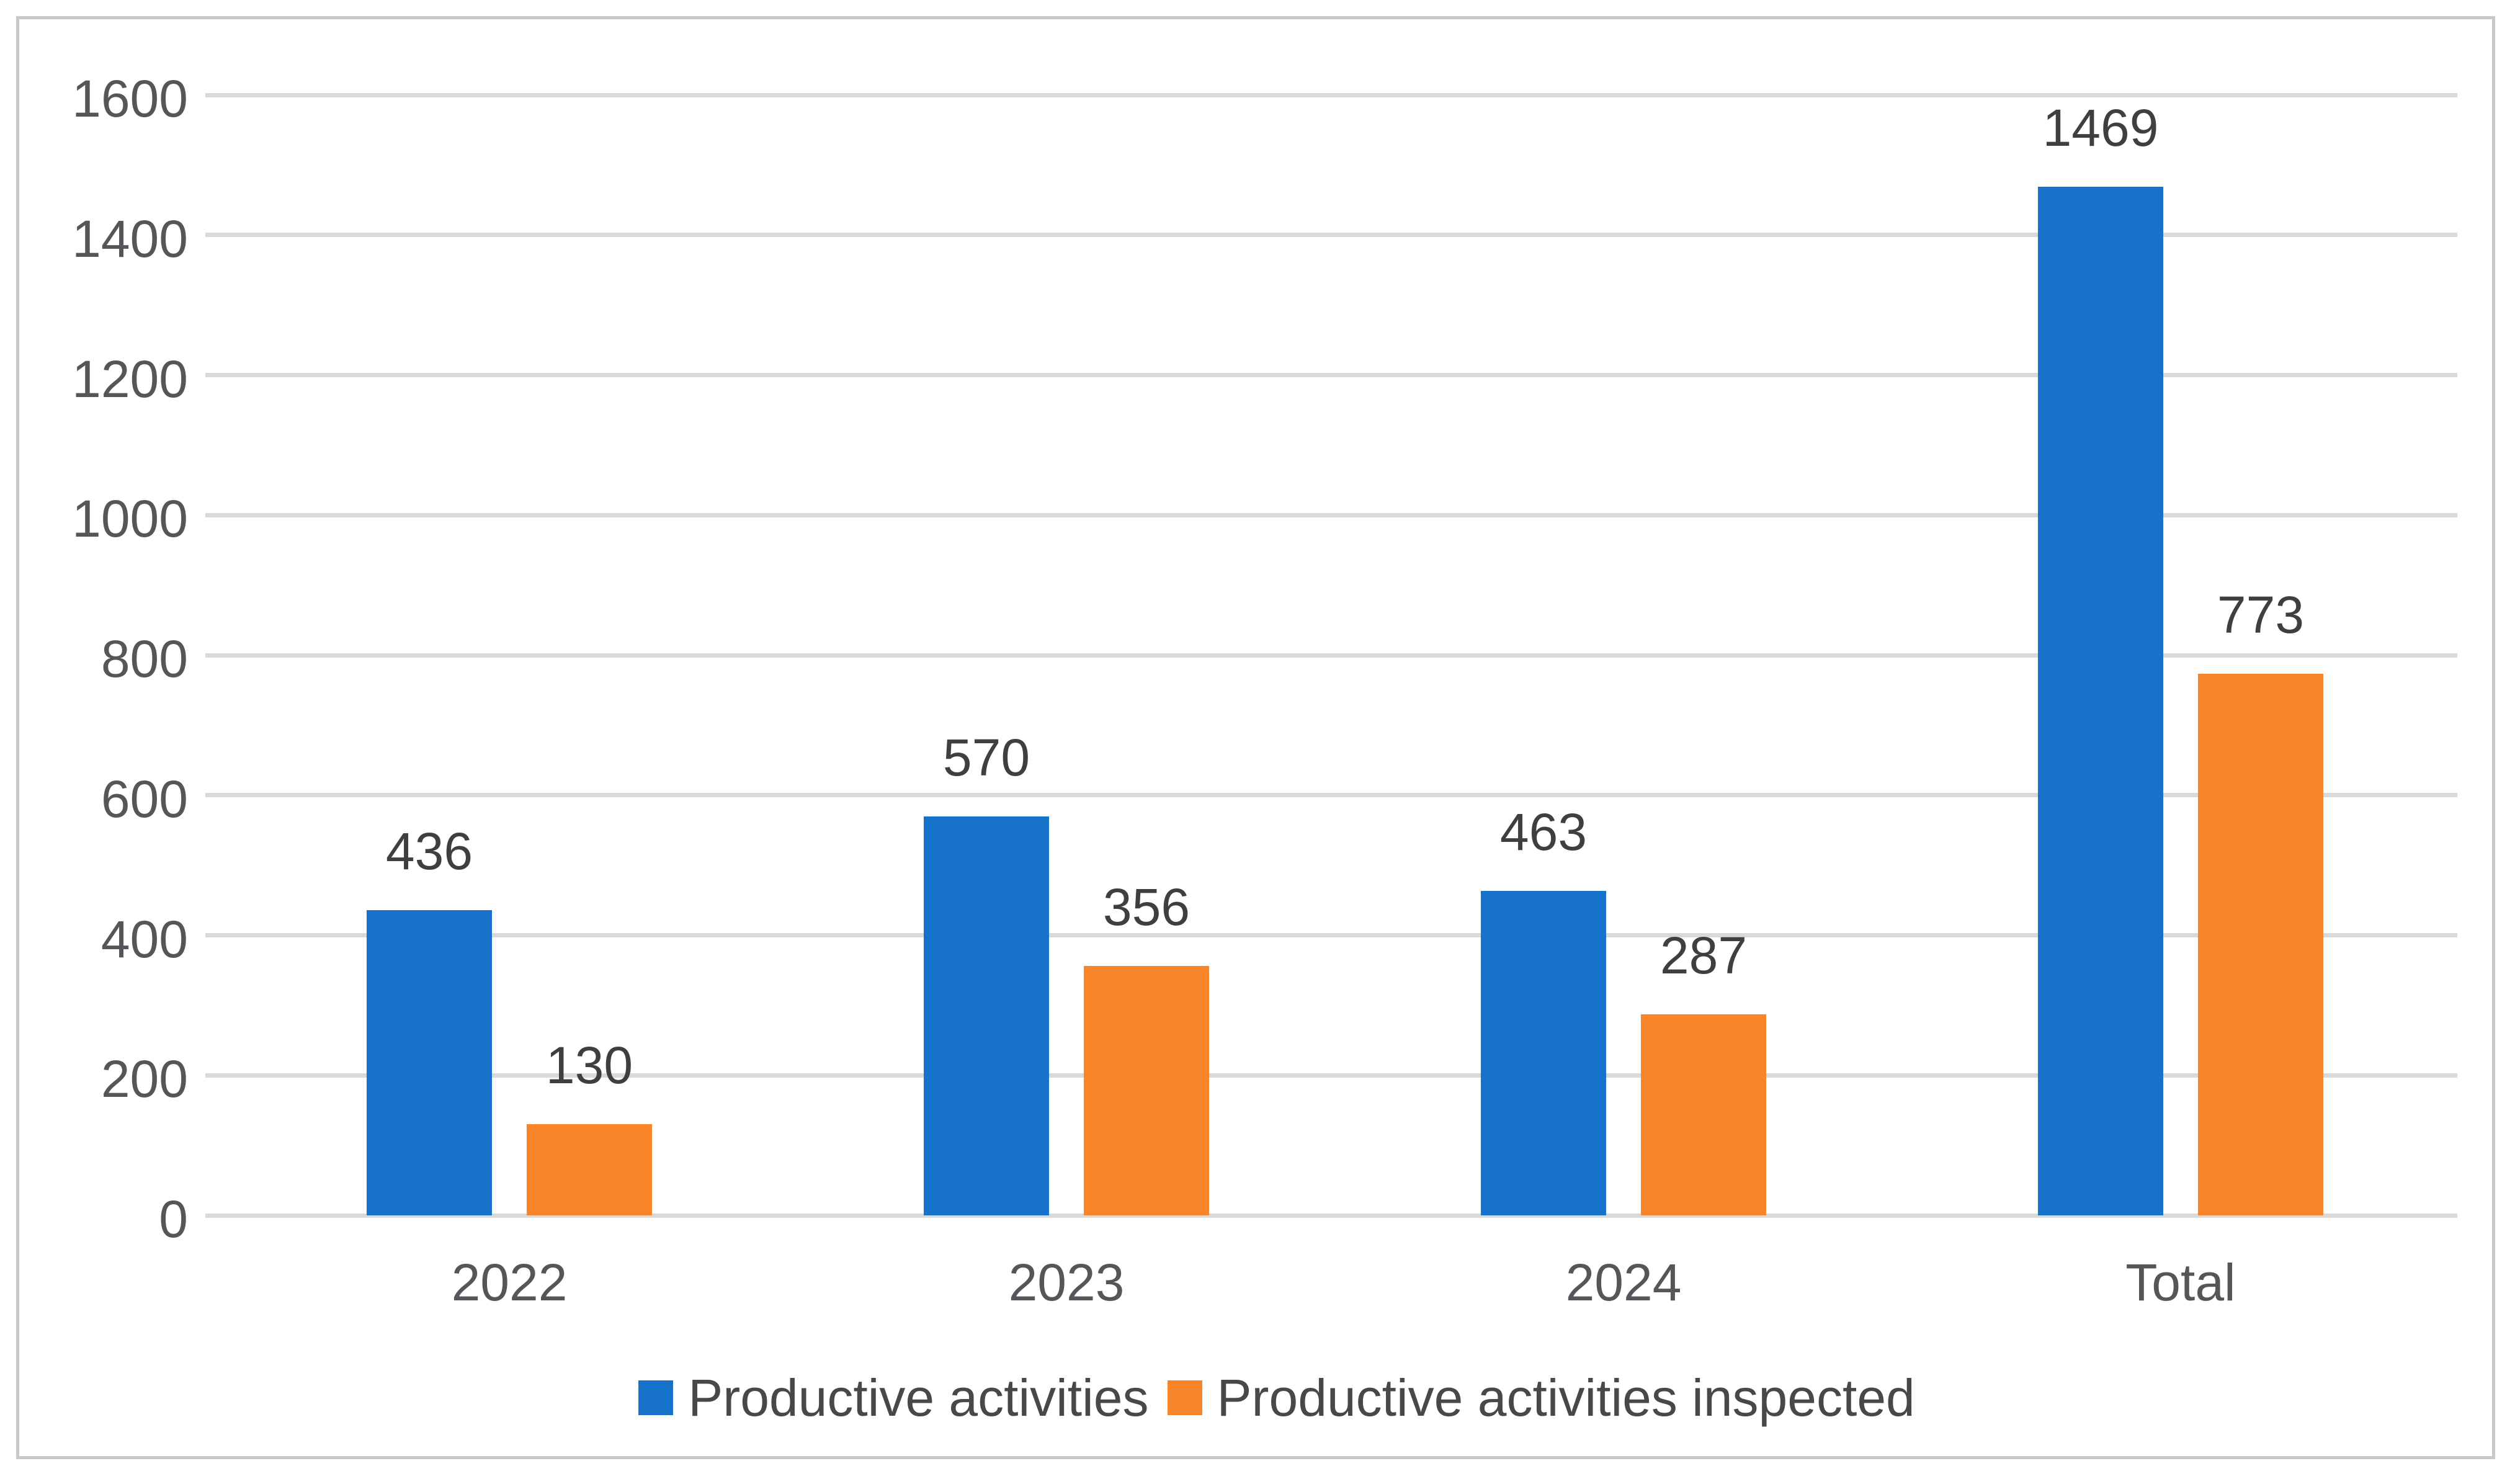 The width and height of the screenshot is (2515, 1484). Describe the element at coordinates (1146, 907) in the screenshot. I see `value-label-inspected-2023: 356` at that location.